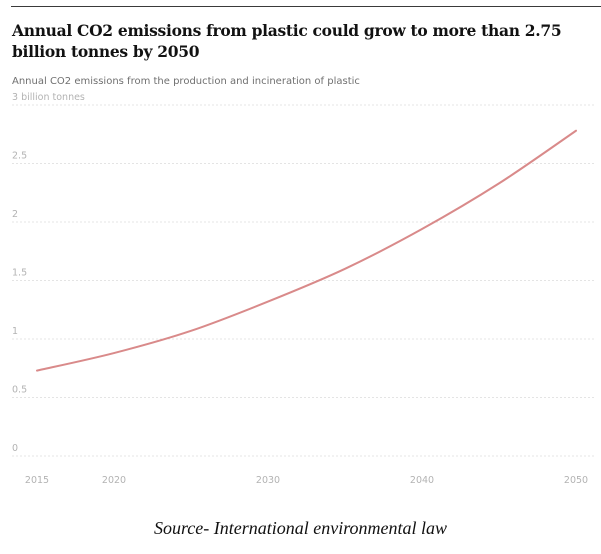 This screenshot has height=554, width=601. What do you see at coordinates (19, 273) in the screenshot?
I see `y-tick-label: 1.5` at bounding box center [19, 273].